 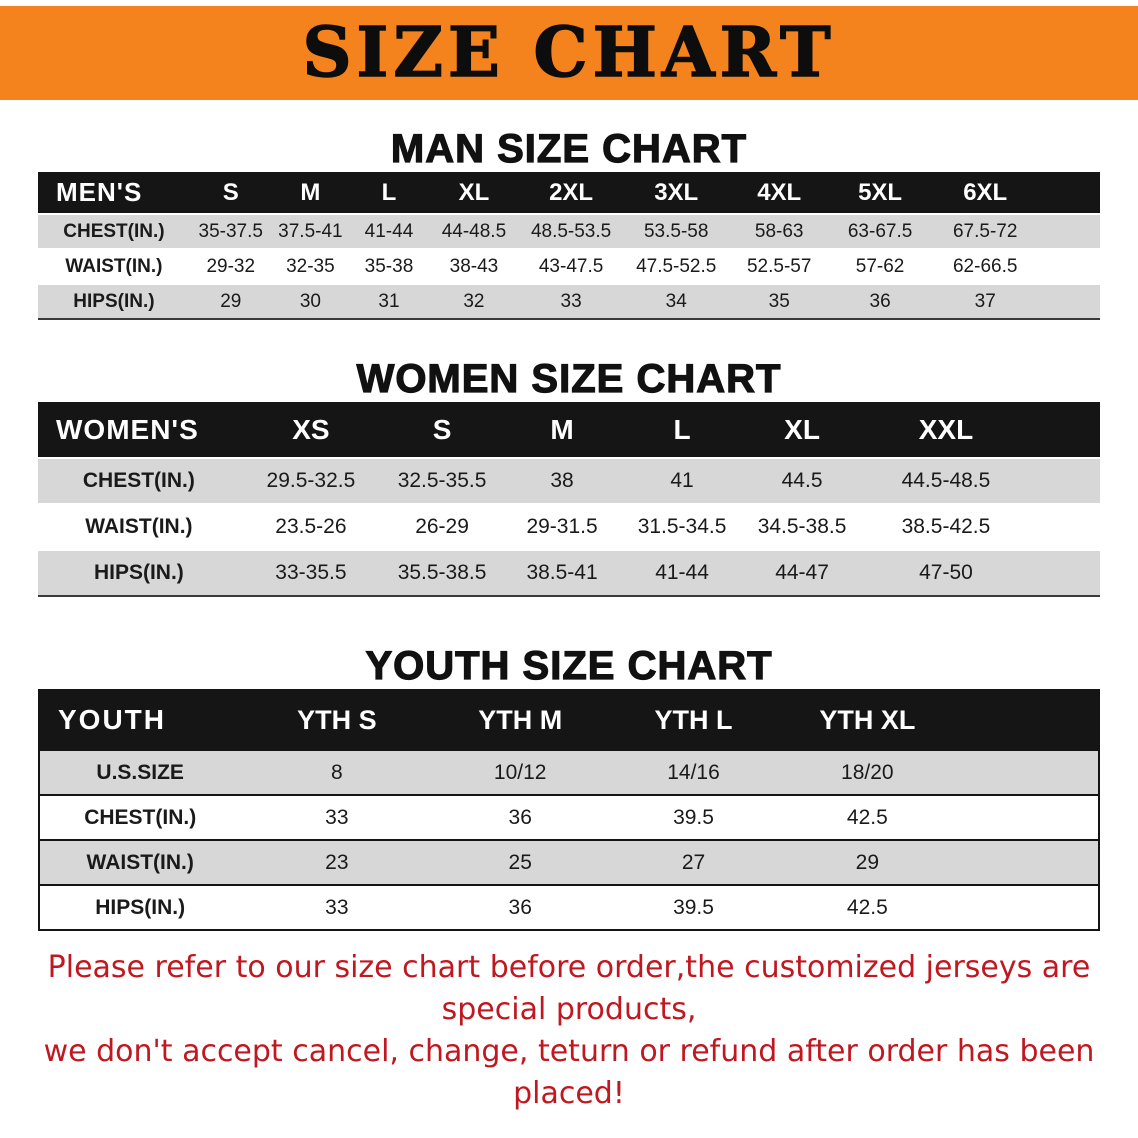 I want to click on youth-section-heading: YOUTH SIZE CHART, so click(x=569, y=665).